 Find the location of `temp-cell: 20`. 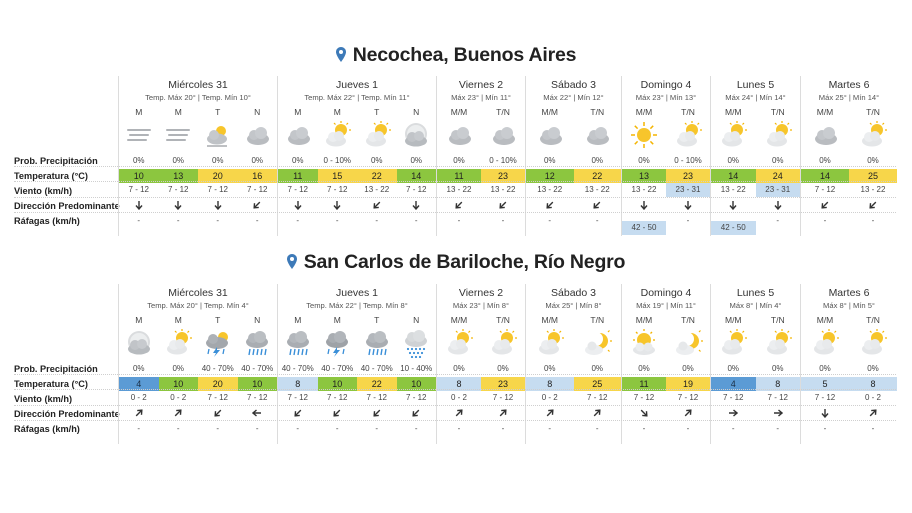

temp-cell: 20 is located at coordinates (218, 384).